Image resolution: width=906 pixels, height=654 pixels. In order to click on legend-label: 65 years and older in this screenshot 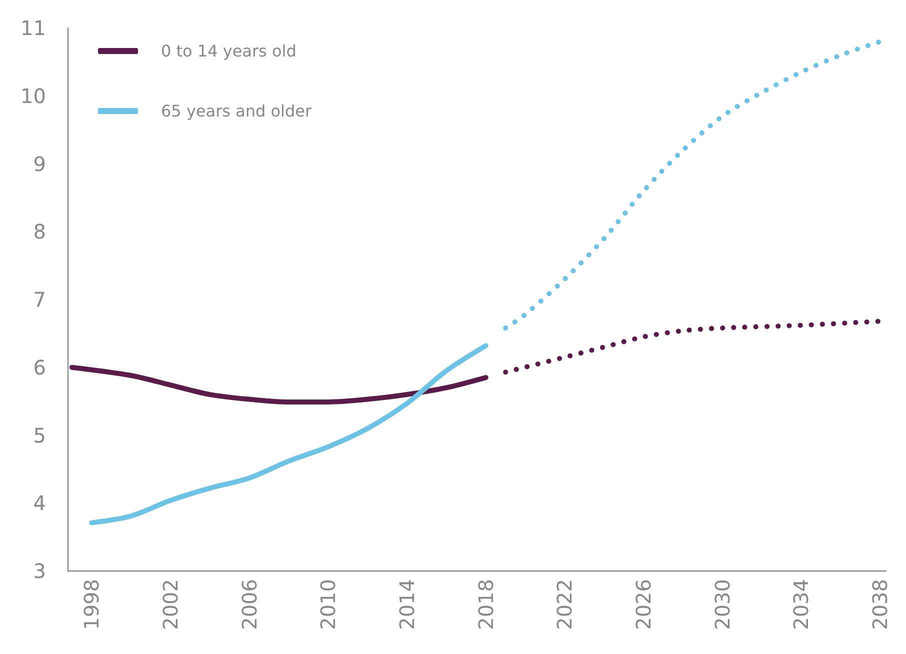, I will do `click(236, 111)`.